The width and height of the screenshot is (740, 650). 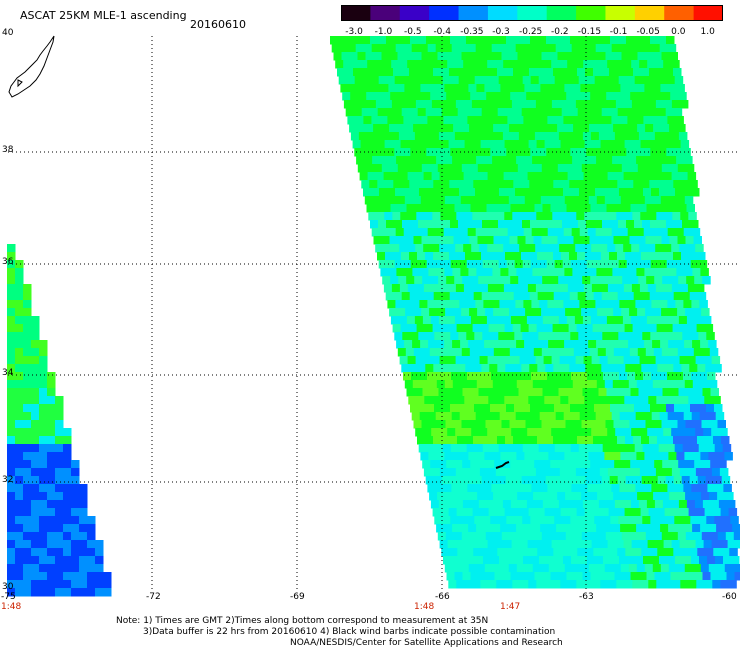 What do you see at coordinates (707, 32) in the screenshot?
I see `colorbar-label: 1.0` at bounding box center [707, 32].